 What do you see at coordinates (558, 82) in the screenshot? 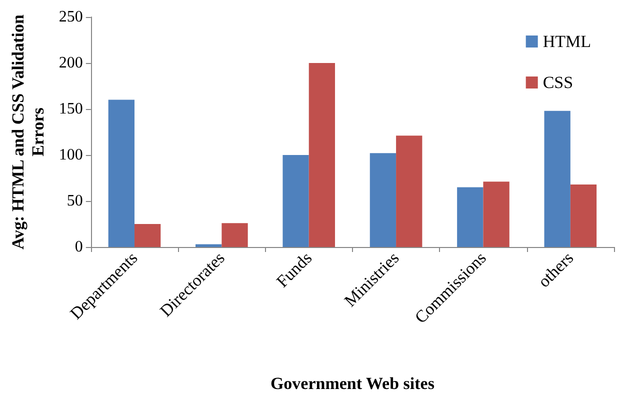
I see `legend-label: CSS` at bounding box center [558, 82].